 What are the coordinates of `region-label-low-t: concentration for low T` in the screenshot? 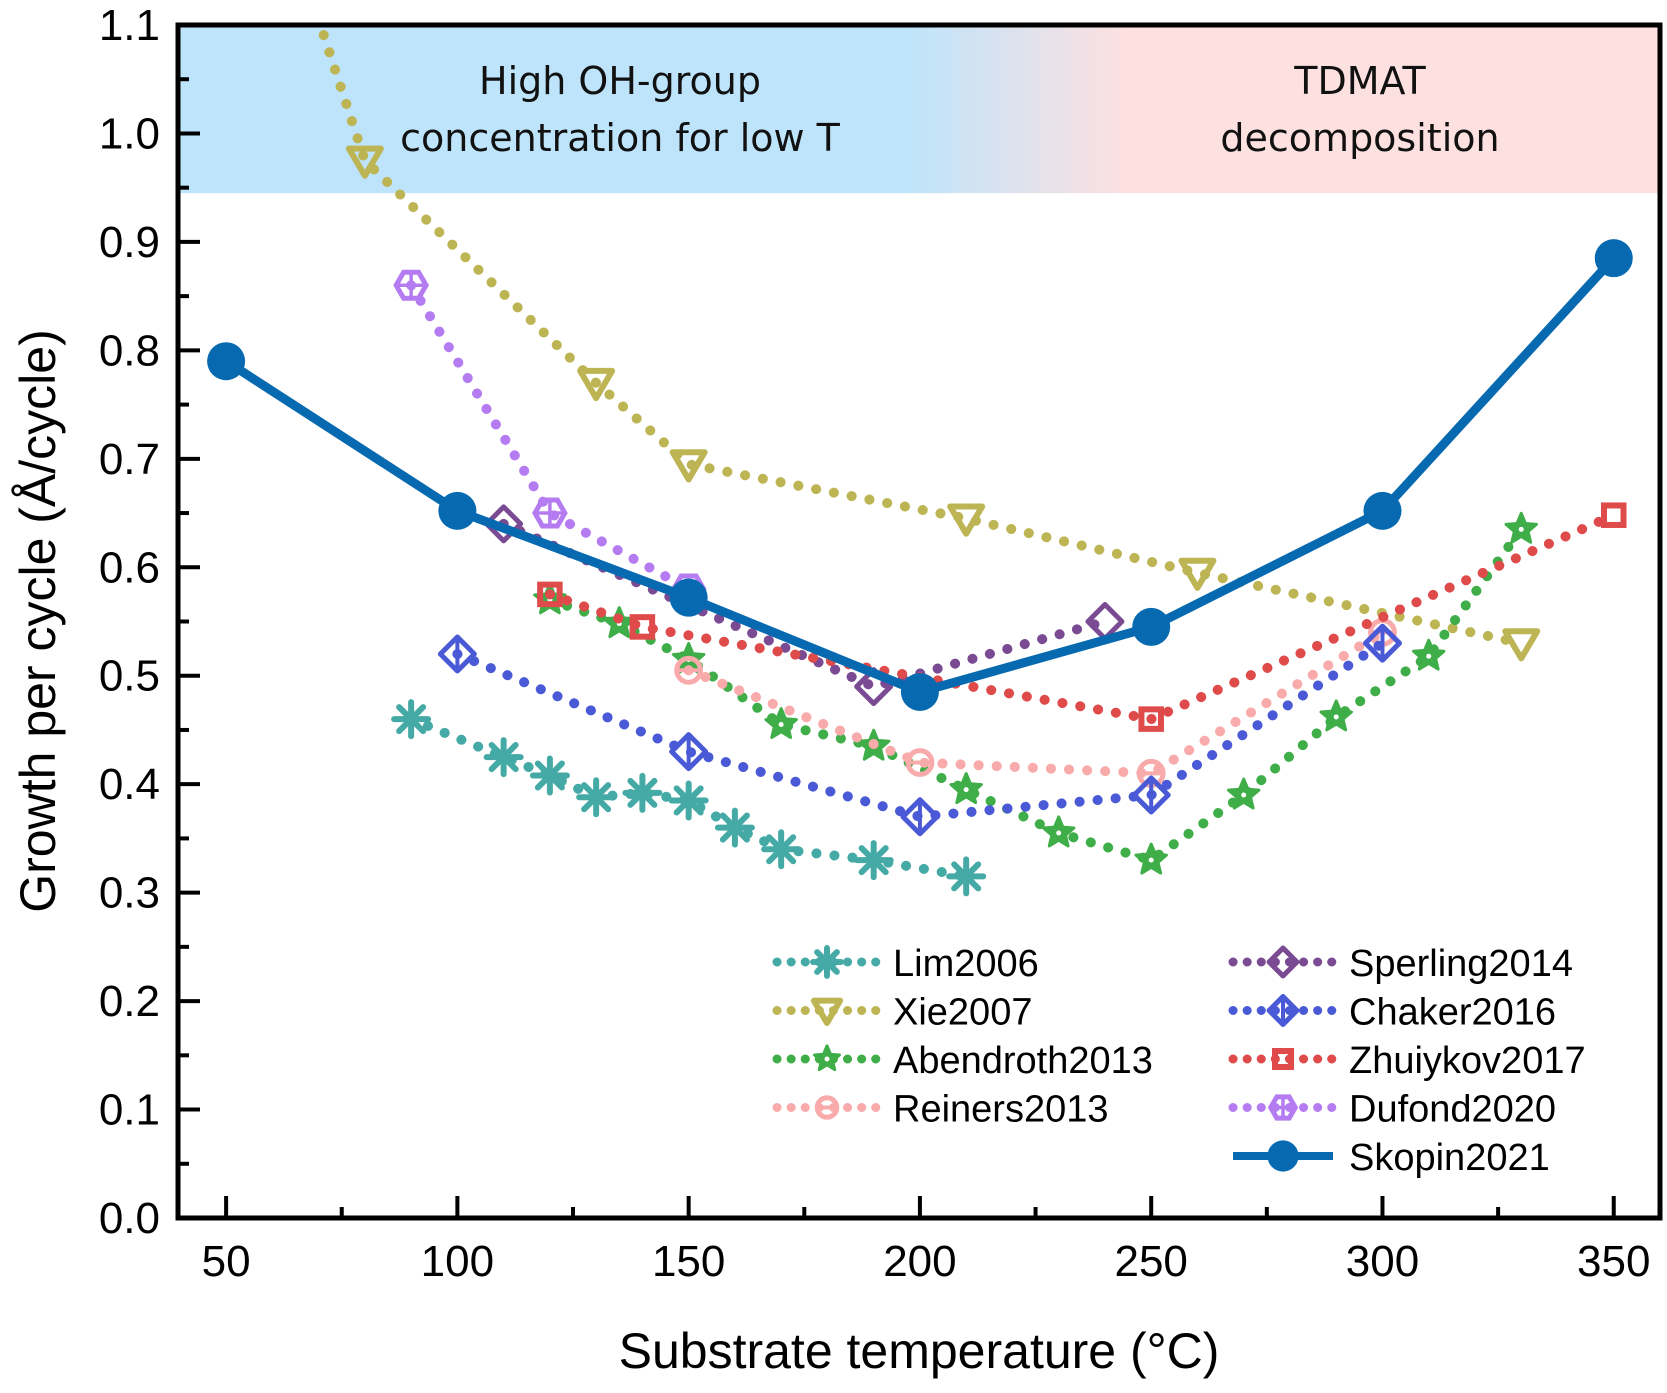 It's located at (620, 138).